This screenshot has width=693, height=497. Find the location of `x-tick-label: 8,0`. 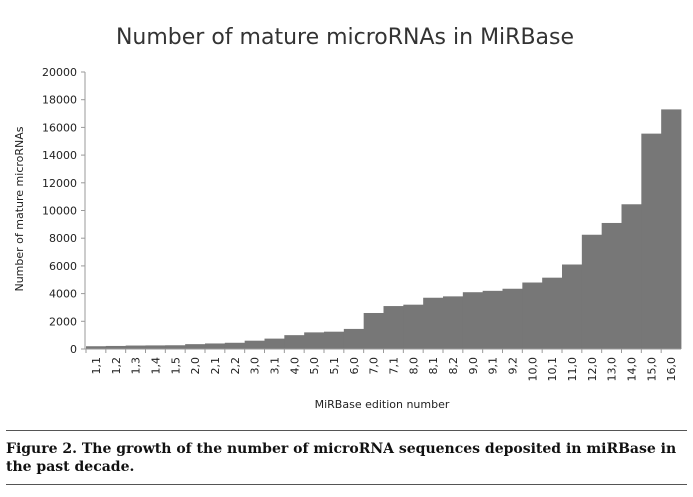

x-tick-label: 8,0 is located at coordinates (413, 366).